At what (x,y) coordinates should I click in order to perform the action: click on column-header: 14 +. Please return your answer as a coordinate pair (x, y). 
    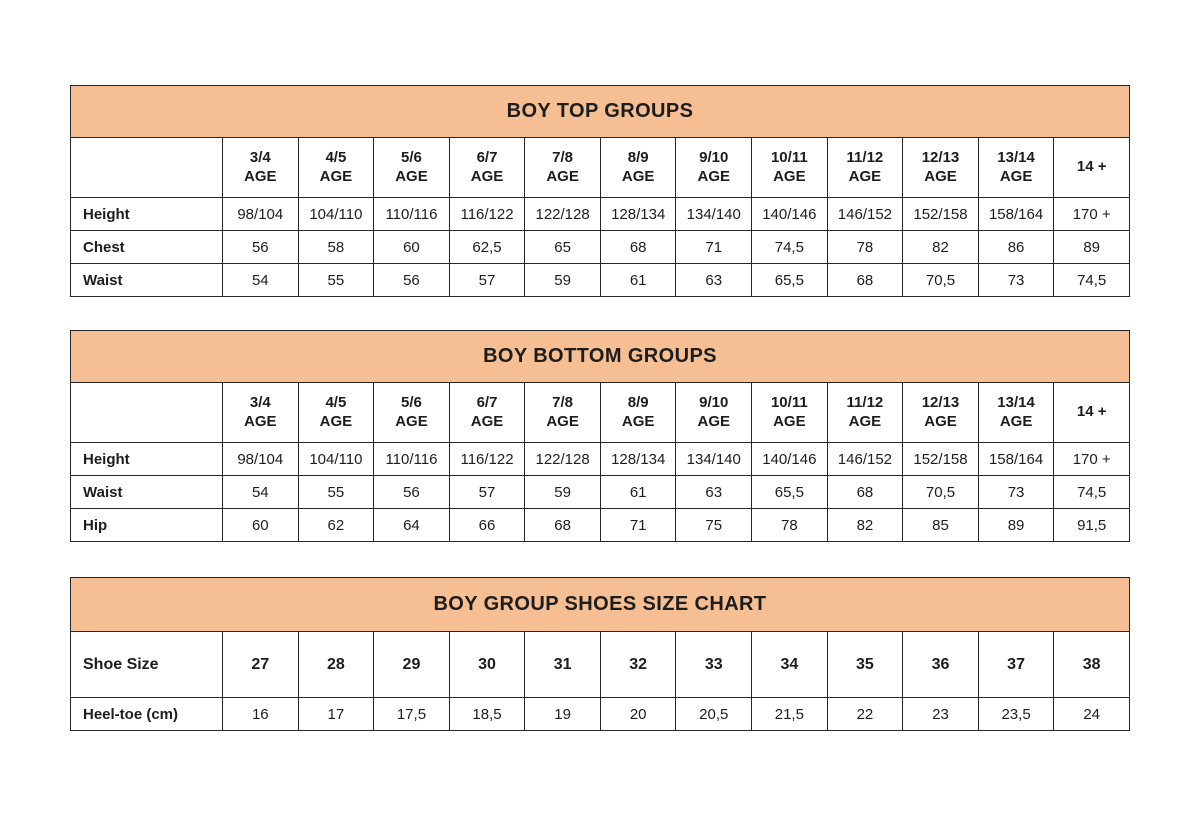
    Looking at the image, I should click on (1091, 412).